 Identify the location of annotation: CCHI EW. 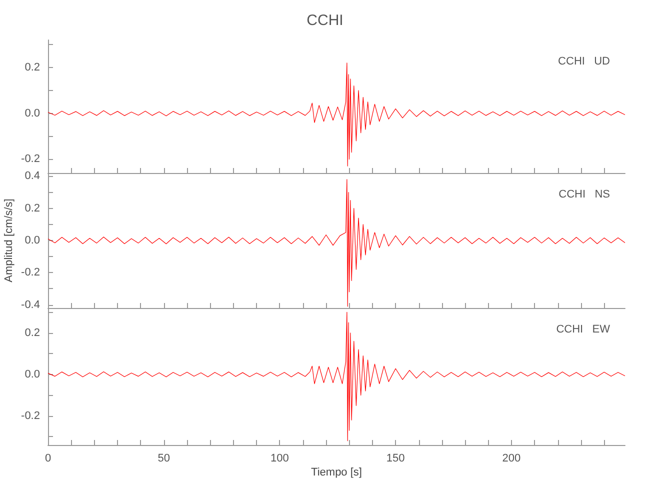
(583, 330).